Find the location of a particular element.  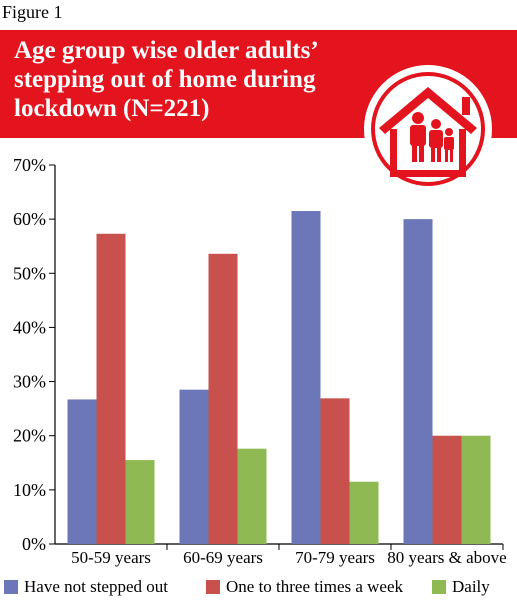

y-tick-label: 50% is located at coordinates (29, 273).